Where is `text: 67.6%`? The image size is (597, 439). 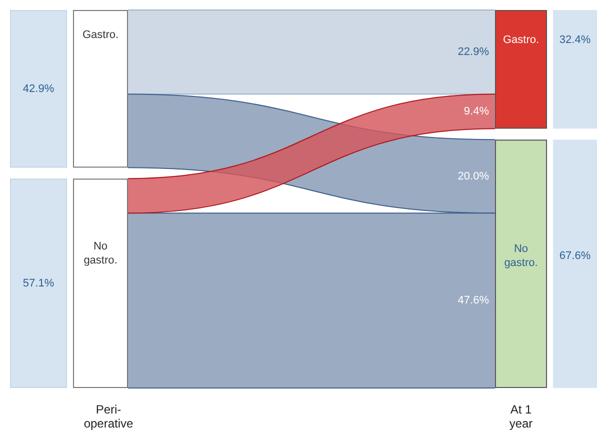 text: 67.6% is located at coordinates (575, 256).